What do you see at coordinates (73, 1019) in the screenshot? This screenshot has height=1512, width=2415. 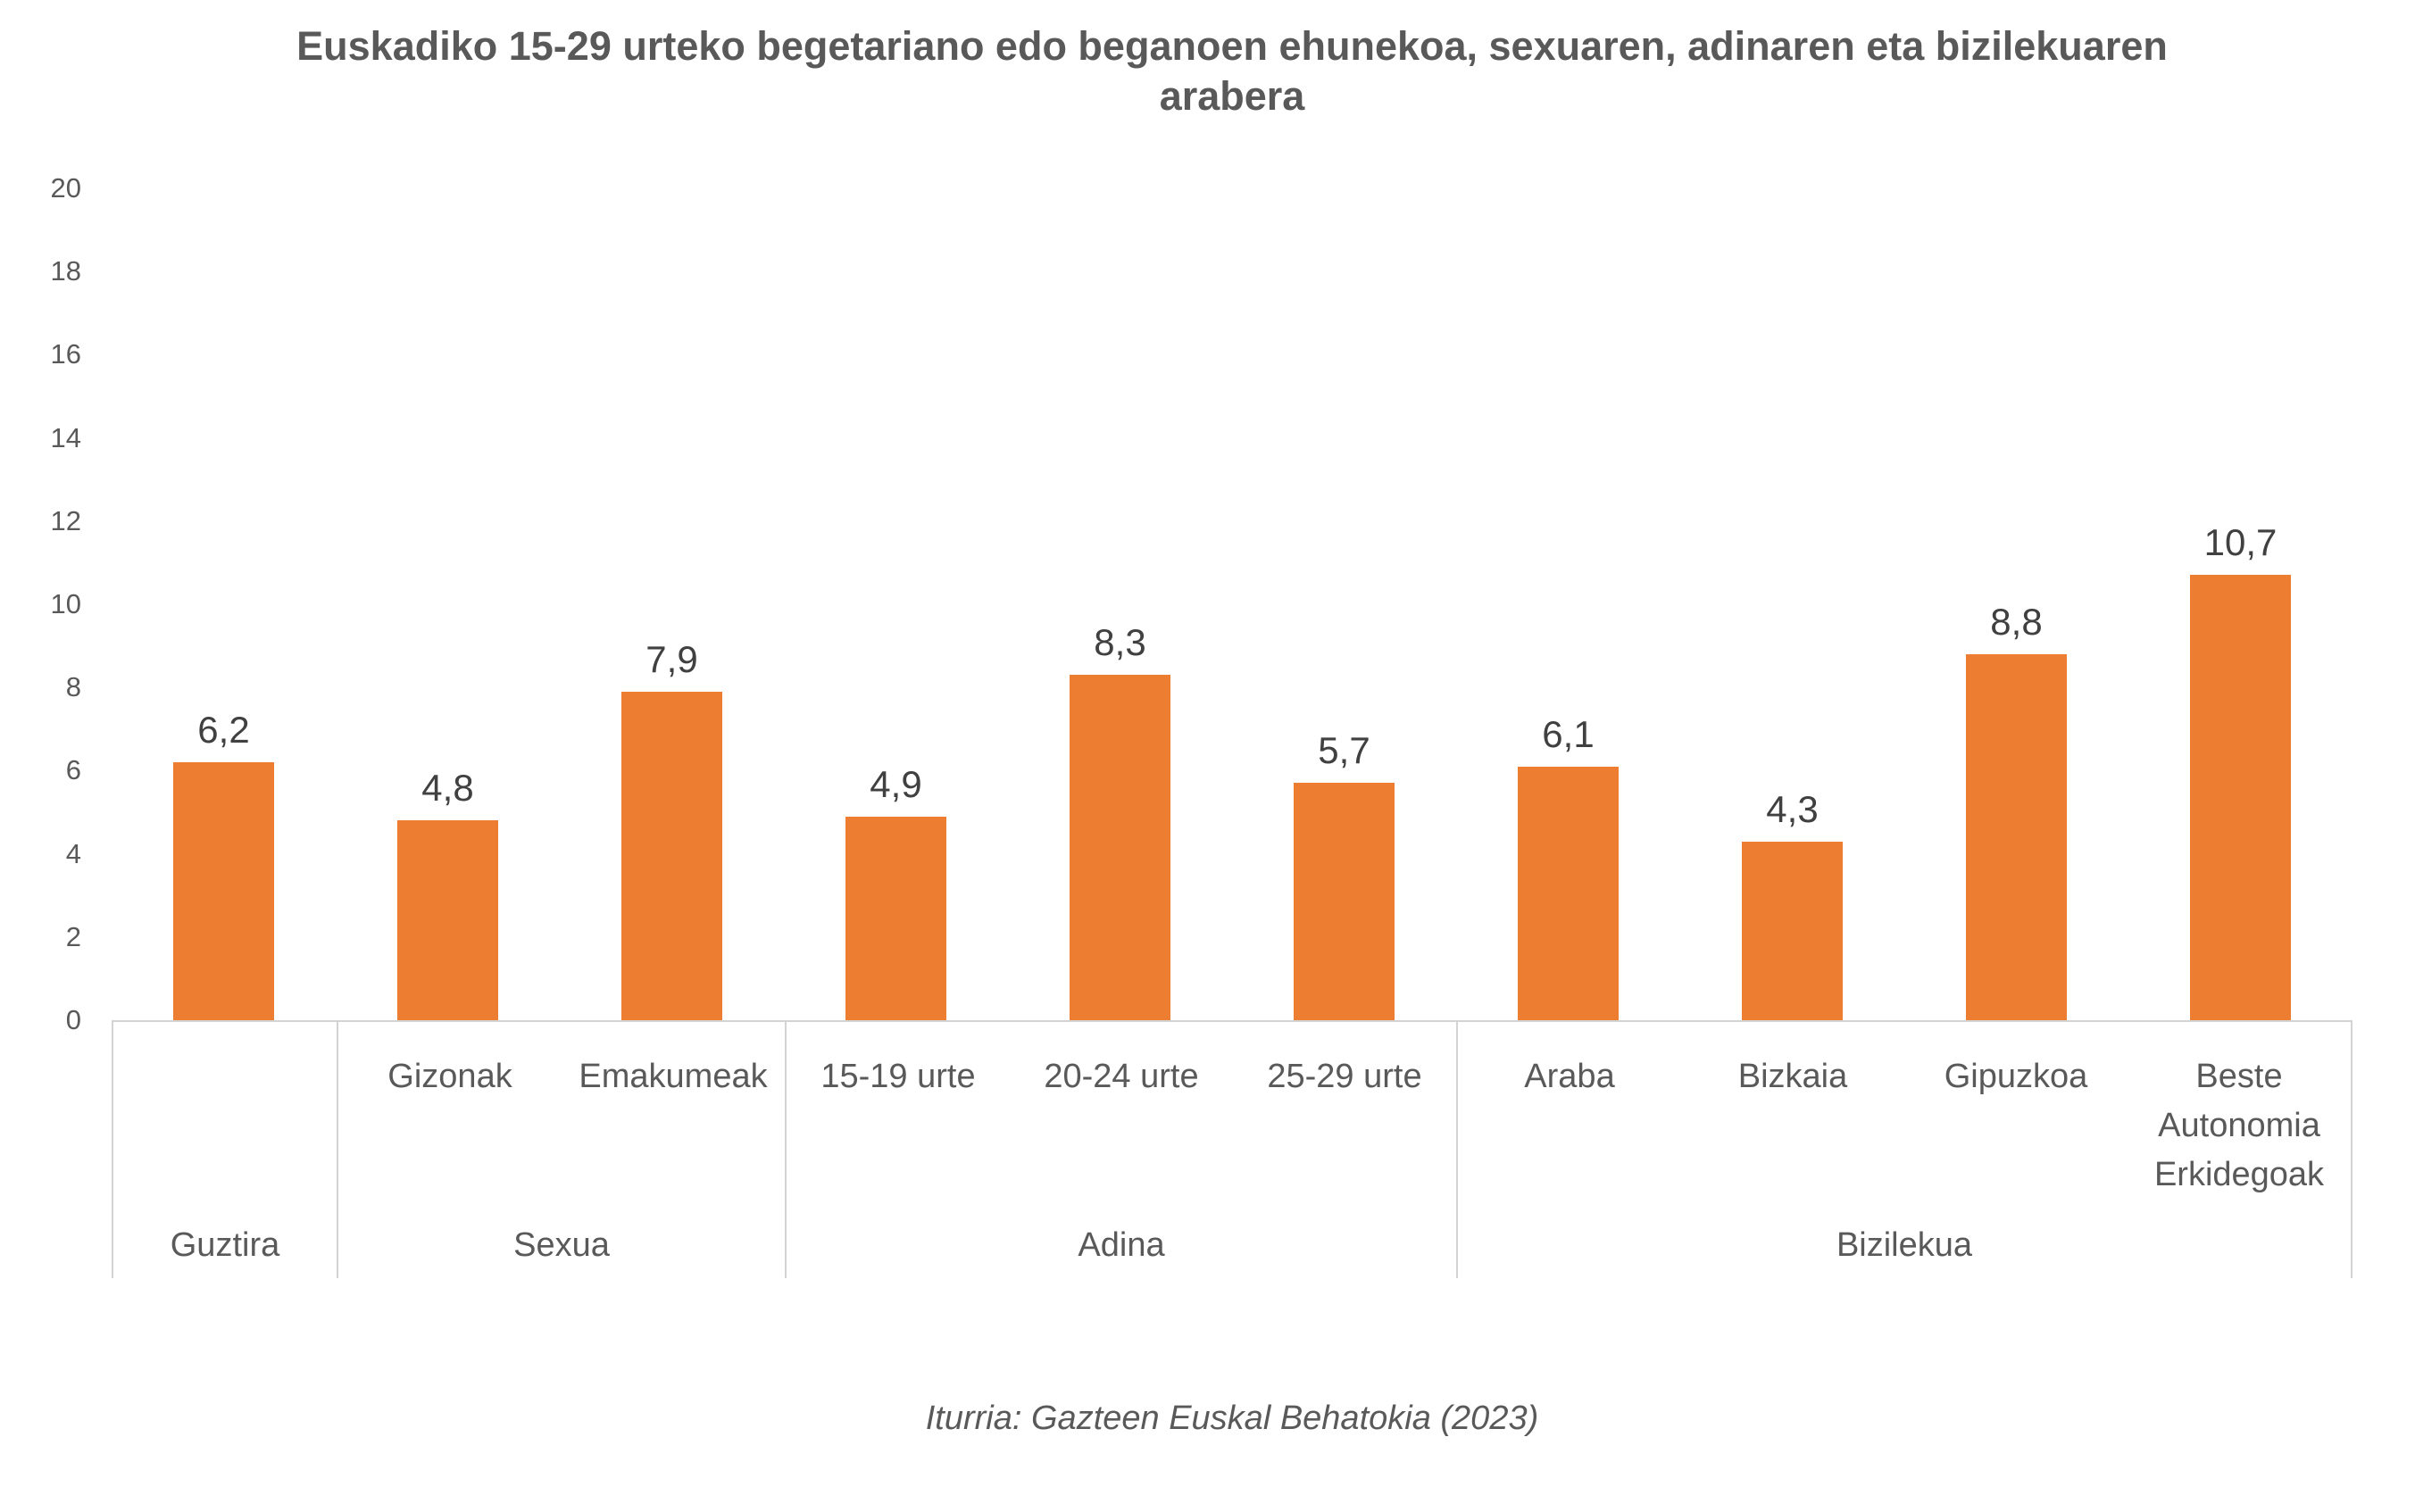 I see `y-tick-label: 0` at bounding box center [73, 1019].